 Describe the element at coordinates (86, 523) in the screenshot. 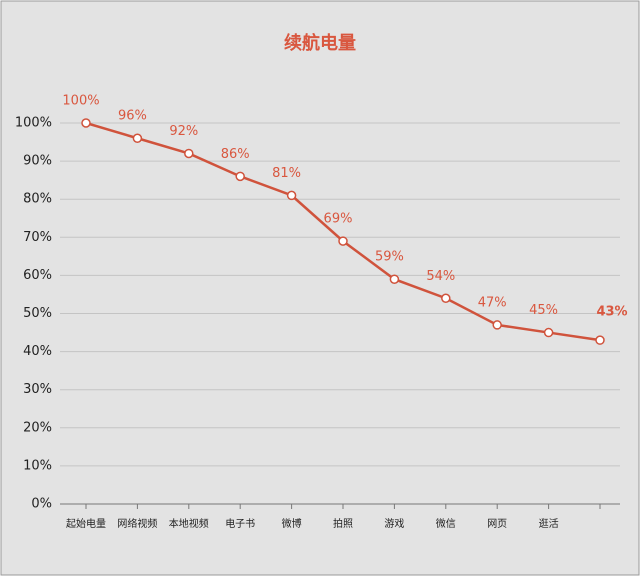

I see `x-tick-label: 起始电量` at that location.